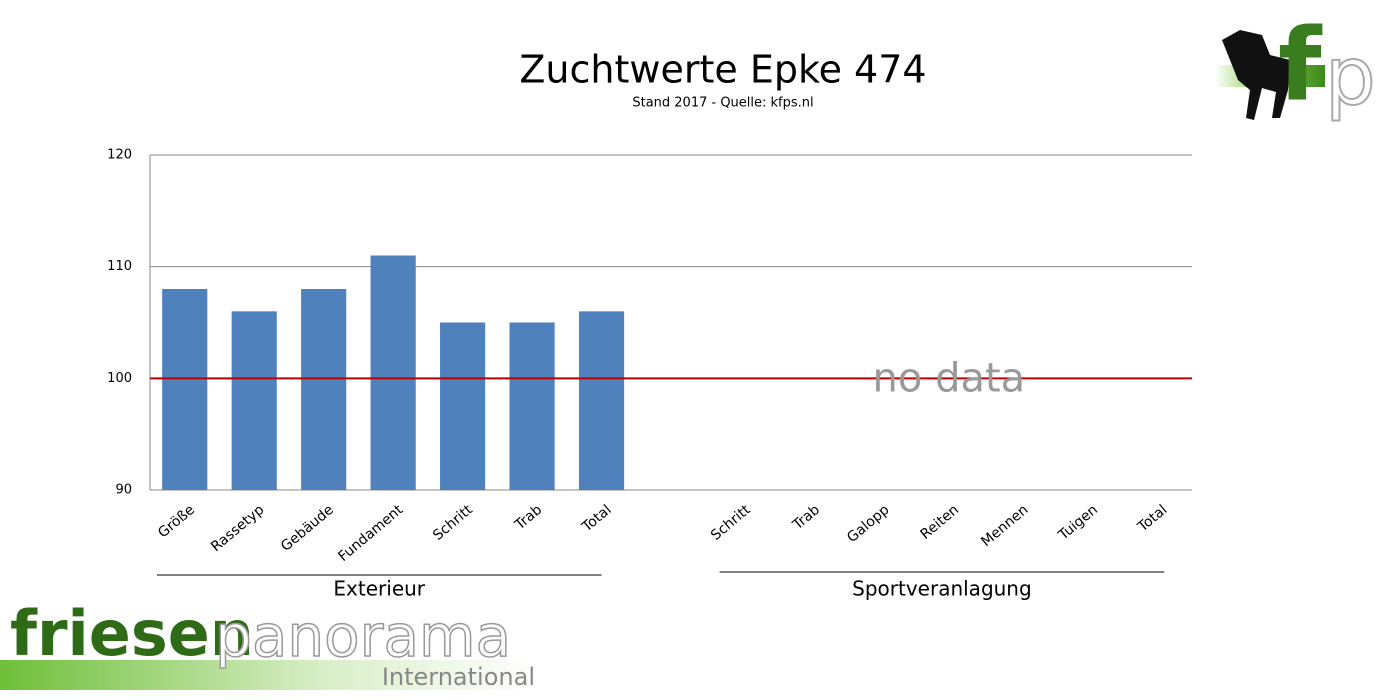 Image resolution: width=1400 pixels, height=700 pixels. What do you see at coordinates (722, 103) in the screenshot?
I see `chart-subtitle: Stand 2017 - Quelle: kfps.nl` at bounding box center [722, 103].